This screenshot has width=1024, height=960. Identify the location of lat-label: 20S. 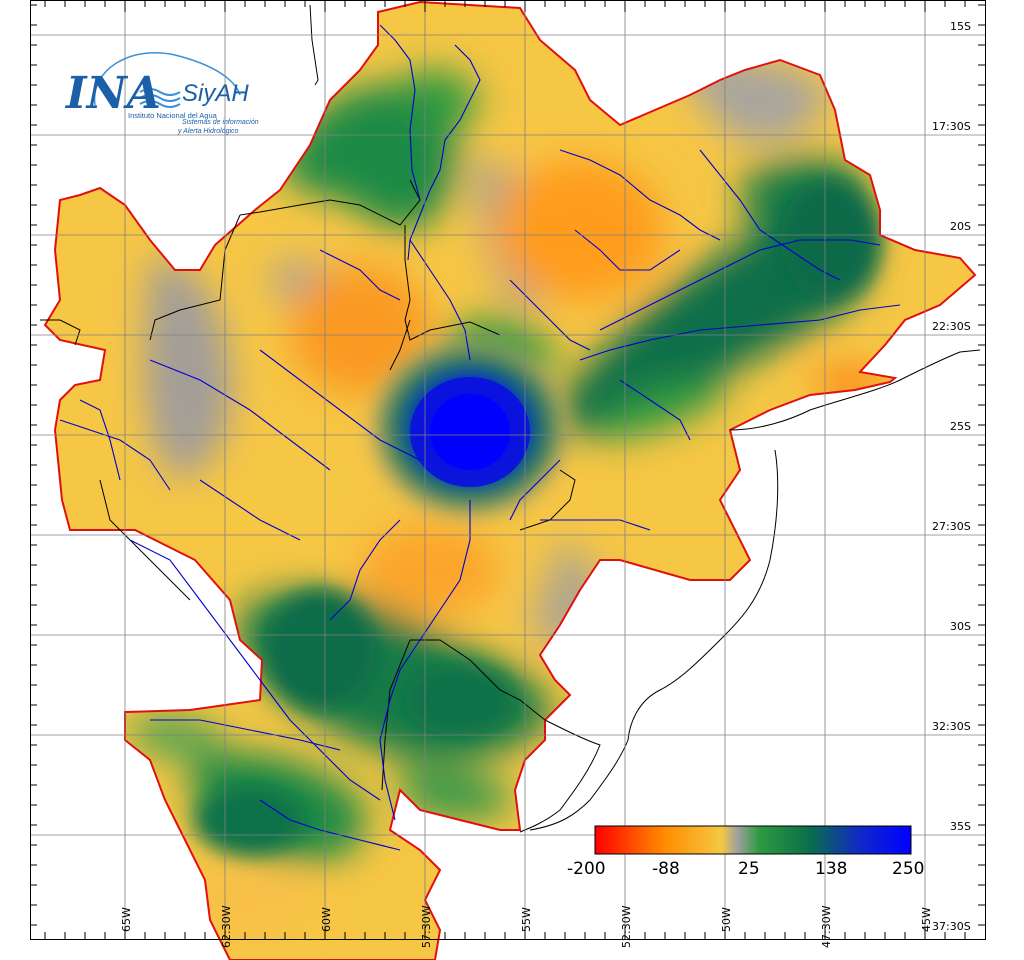
(960, 226).